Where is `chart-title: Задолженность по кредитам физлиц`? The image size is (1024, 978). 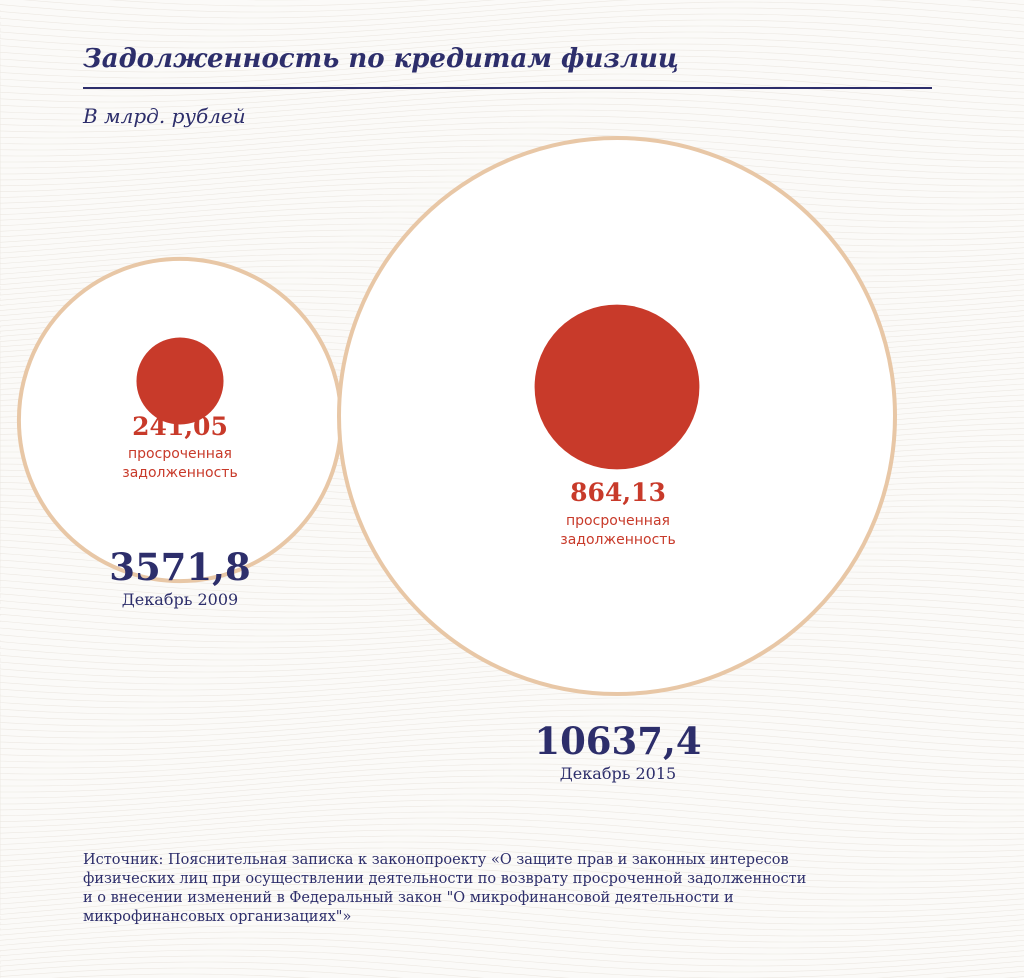 chart-title: Задолженность по кредитам физлиц is located at coordinates (381, 59).